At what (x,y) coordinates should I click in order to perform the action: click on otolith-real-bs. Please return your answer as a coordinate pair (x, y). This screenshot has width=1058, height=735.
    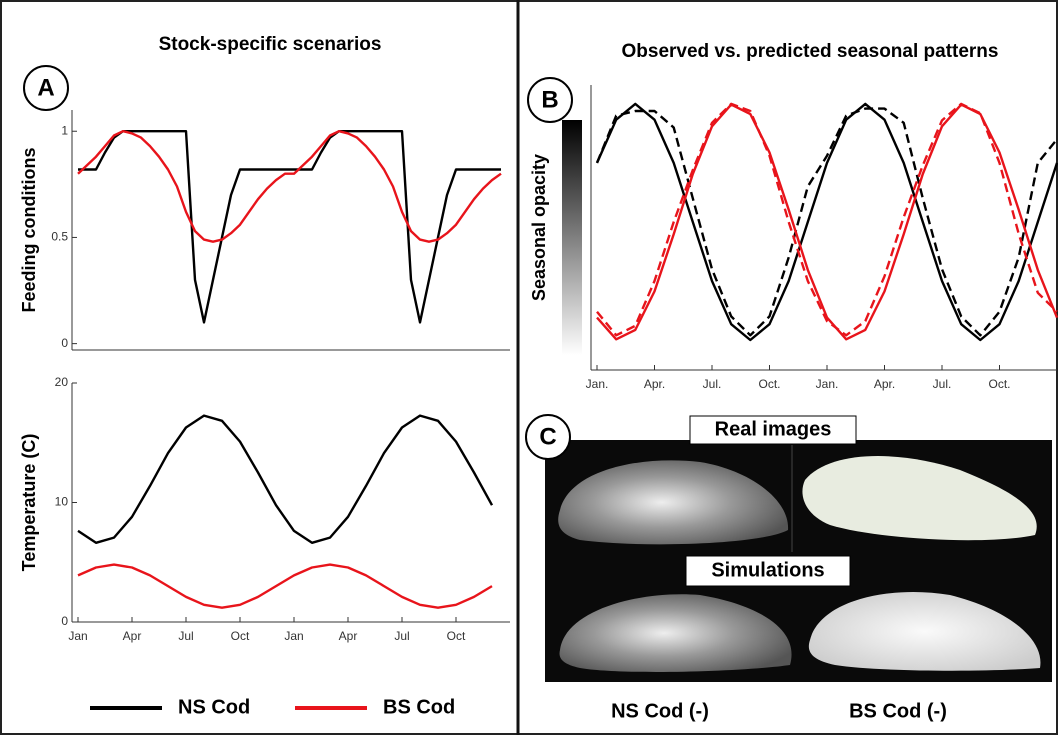
    Looking at the image, I should click on (919, 498).